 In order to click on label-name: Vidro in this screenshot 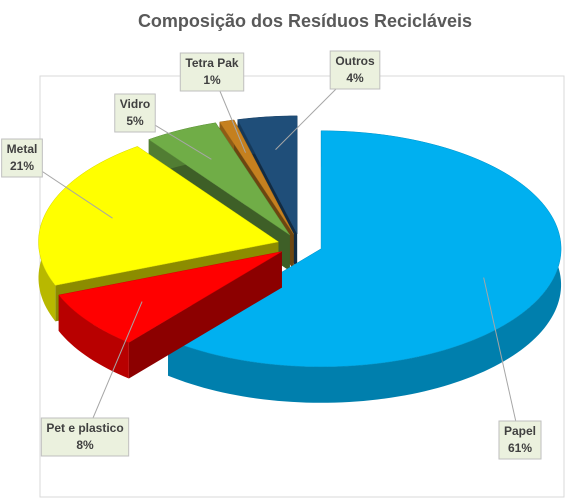, I will do `click(135, 104)`.